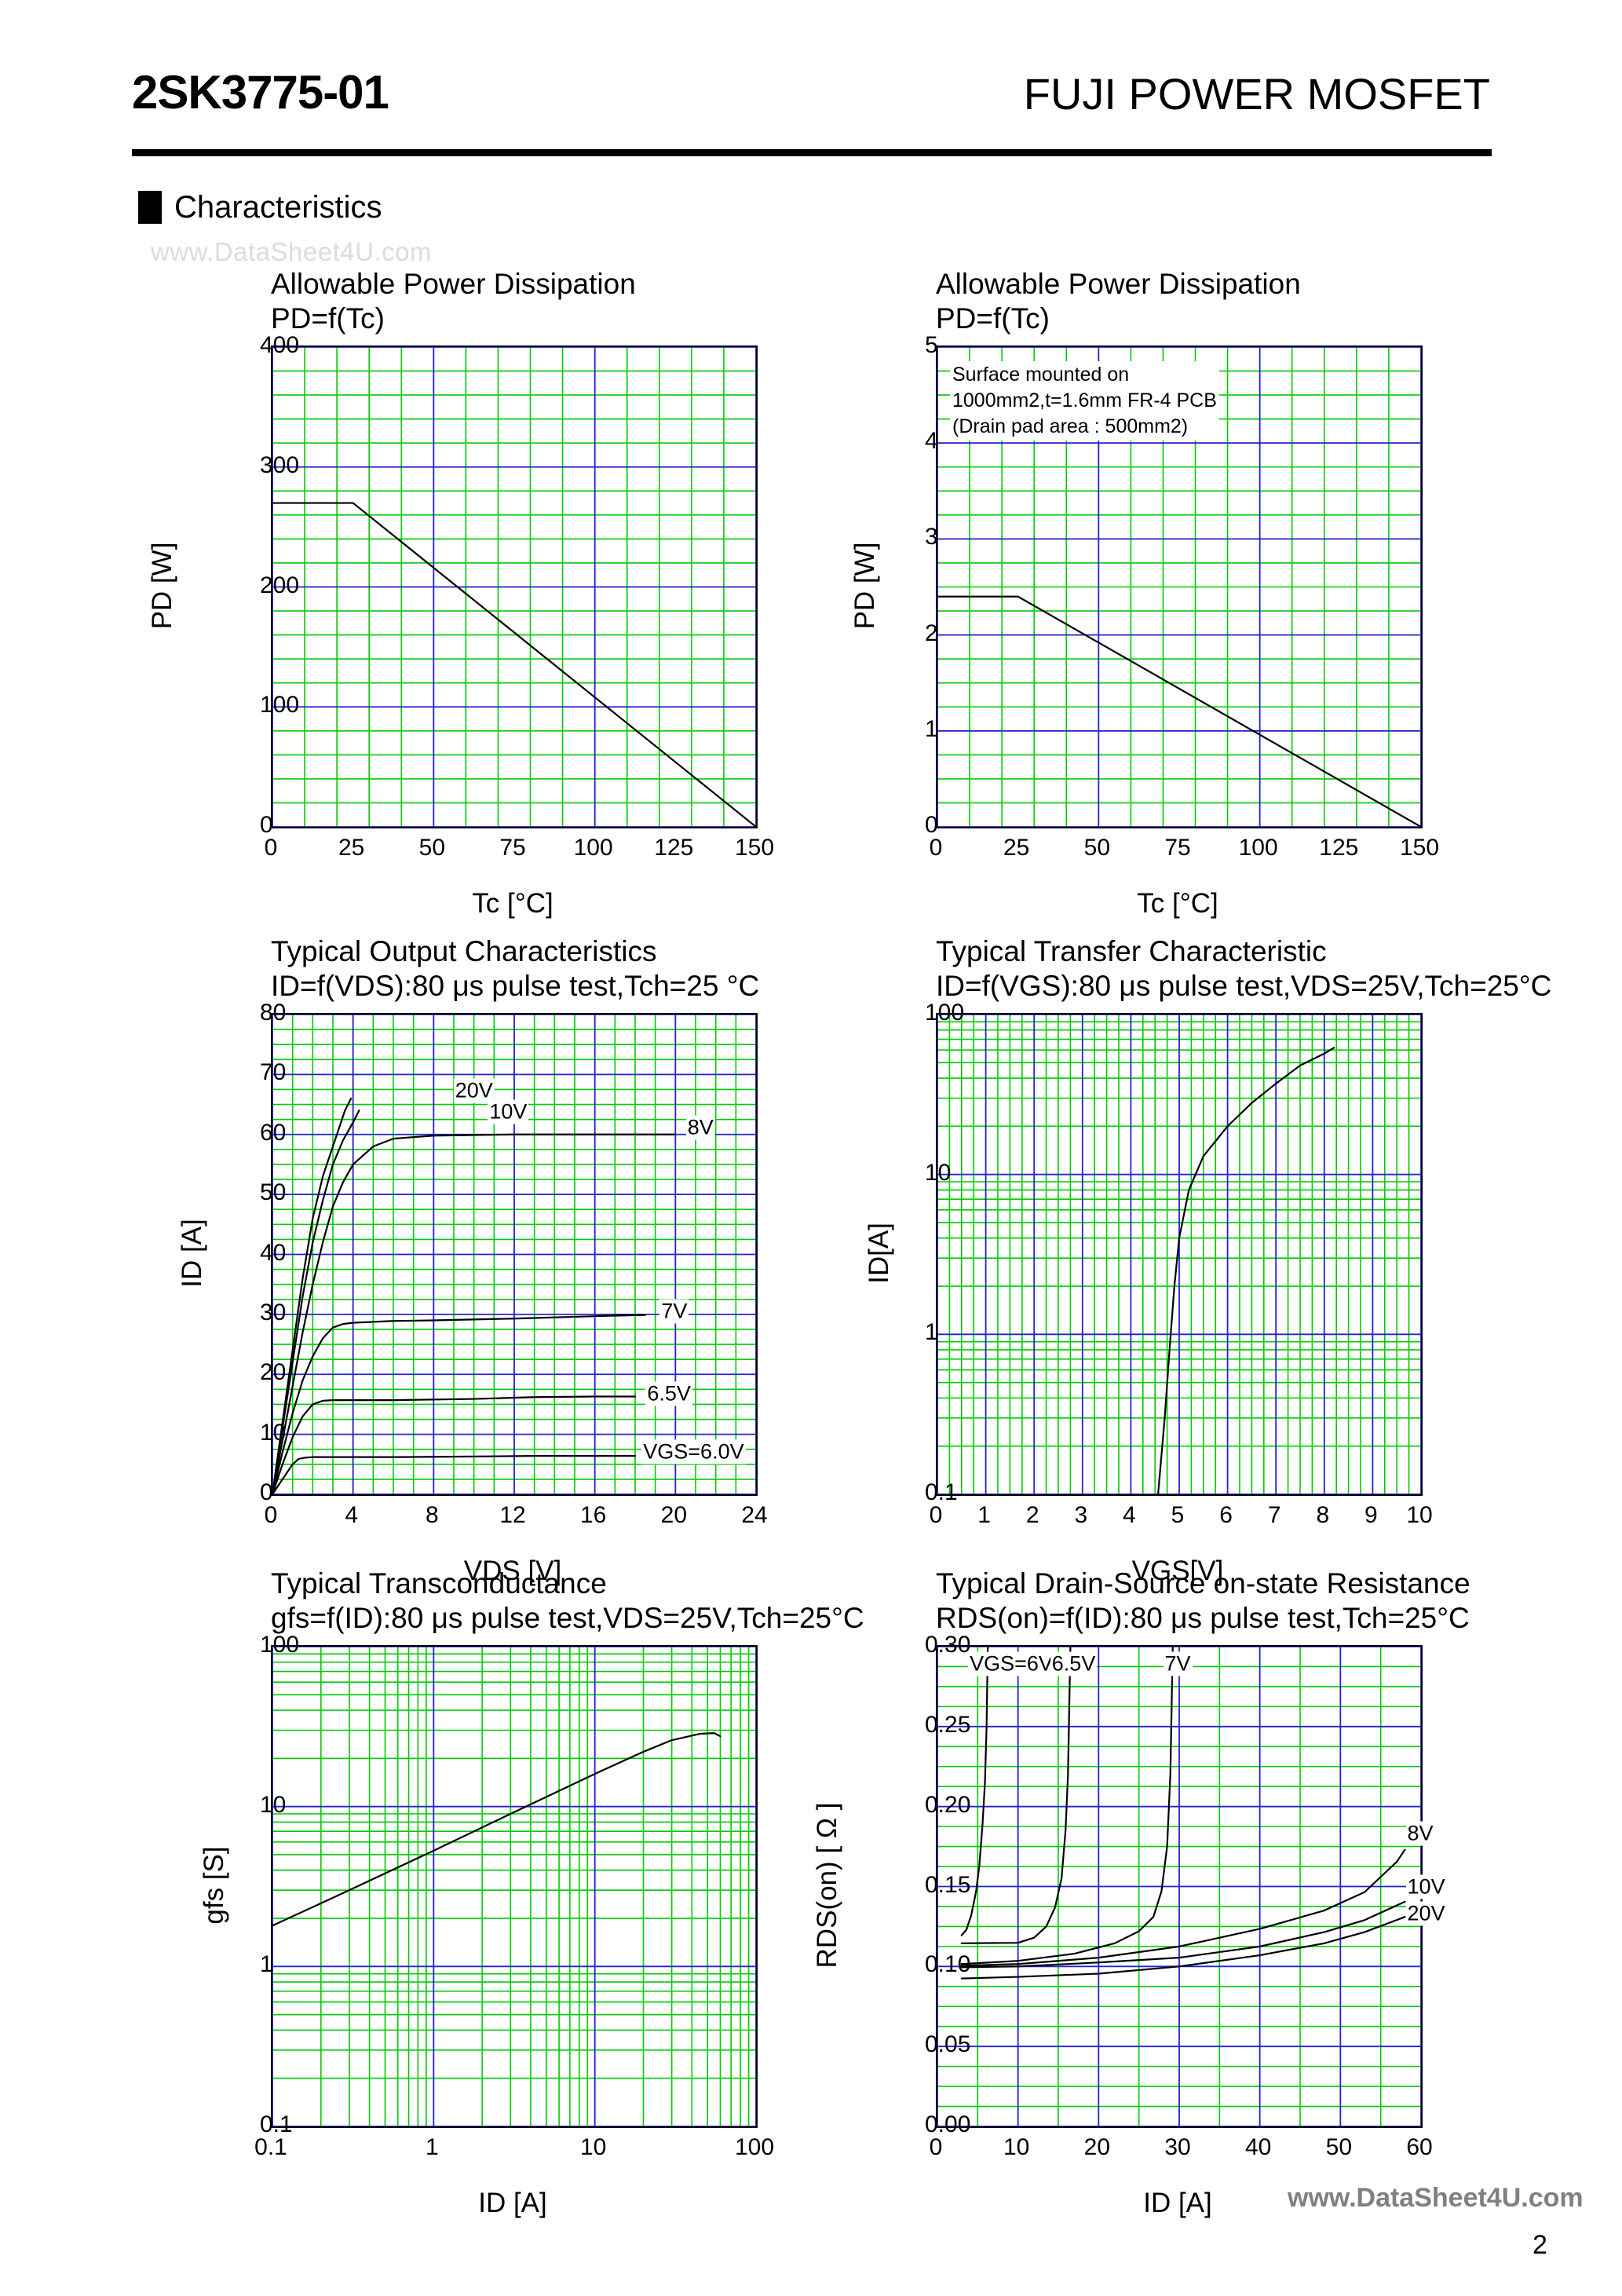  What do you see at coordinates (260, 92) in the screenshot?
I see `part-number-title: 2SK3775-01` at bounding box center [260, 92].